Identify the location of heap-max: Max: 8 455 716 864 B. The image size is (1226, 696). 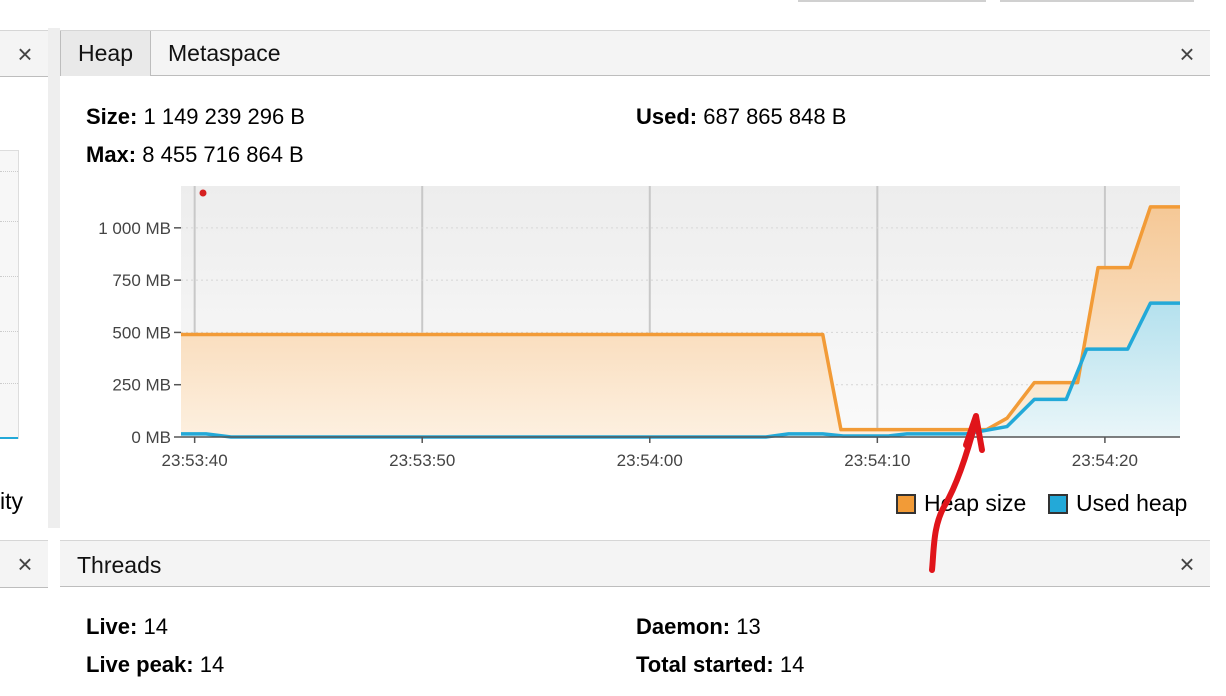
(195, 154).